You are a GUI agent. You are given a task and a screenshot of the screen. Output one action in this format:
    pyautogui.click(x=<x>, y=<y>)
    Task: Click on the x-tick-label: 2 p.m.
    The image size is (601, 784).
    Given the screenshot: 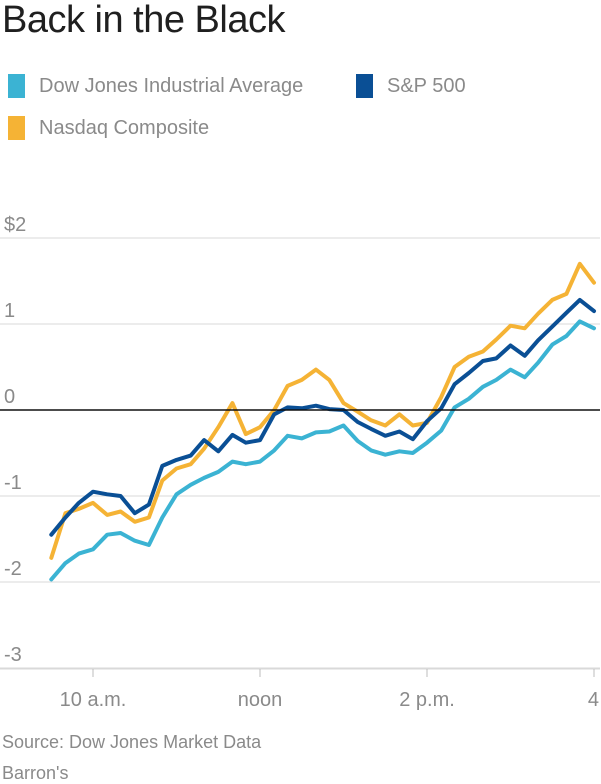 What is the action you would take?
    pyautogui.click(x=427, y=700)
    